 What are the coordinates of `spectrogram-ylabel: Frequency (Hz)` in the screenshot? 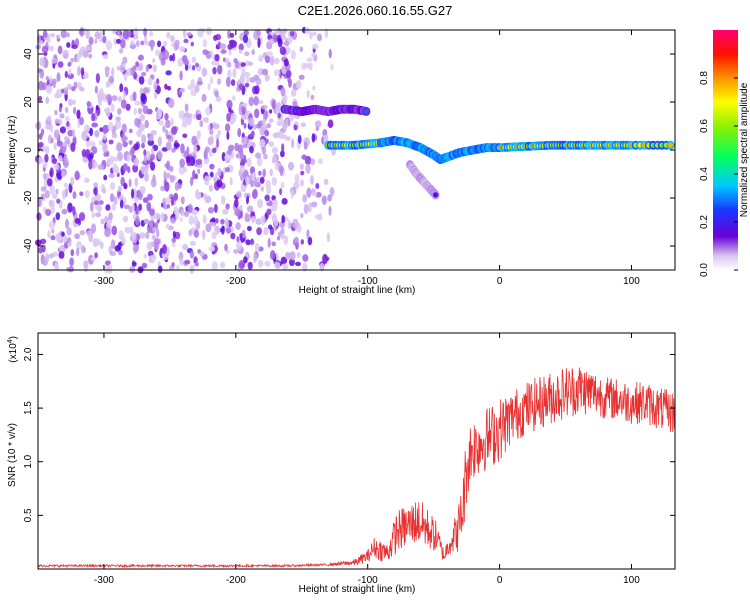 It's located at (12, 150).